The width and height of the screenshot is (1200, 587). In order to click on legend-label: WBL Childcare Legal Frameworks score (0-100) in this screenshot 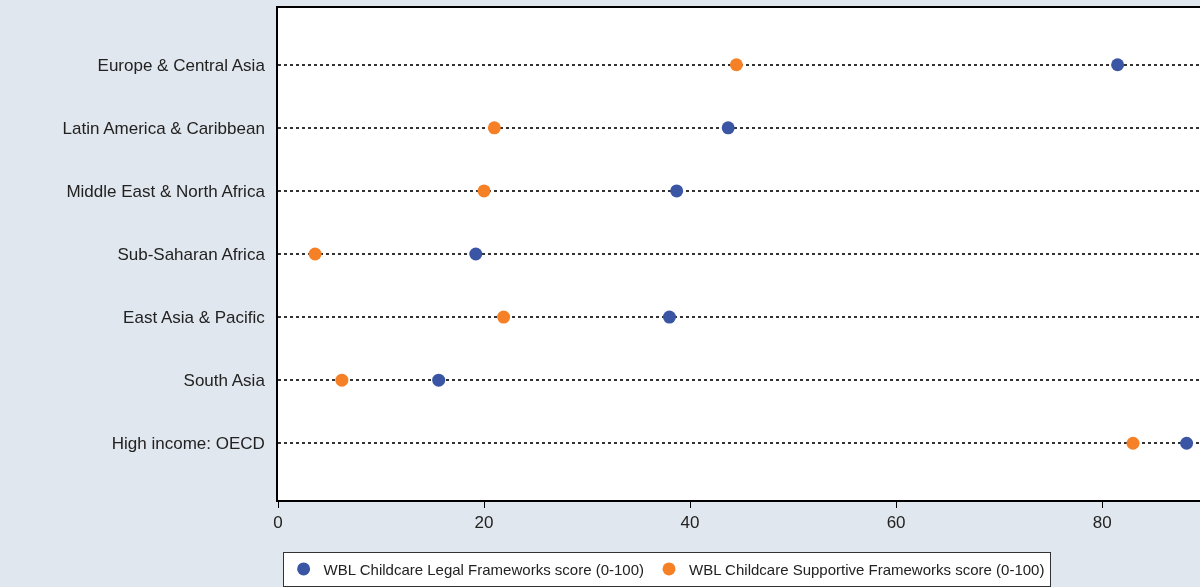, I will do `click(484, 569)`.